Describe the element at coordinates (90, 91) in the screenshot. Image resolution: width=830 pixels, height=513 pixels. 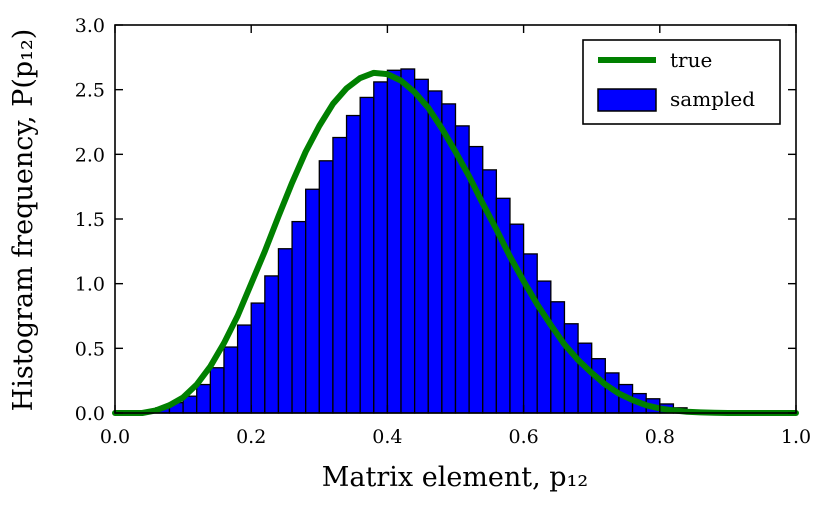
I see `y-tick-label: 2.5` at that location.